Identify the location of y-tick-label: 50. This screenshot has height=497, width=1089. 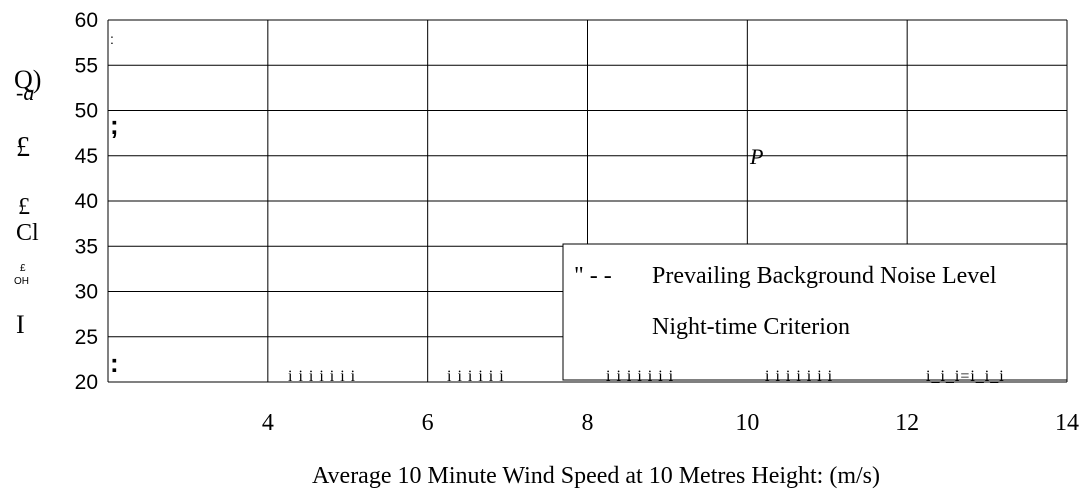
(86, 111).